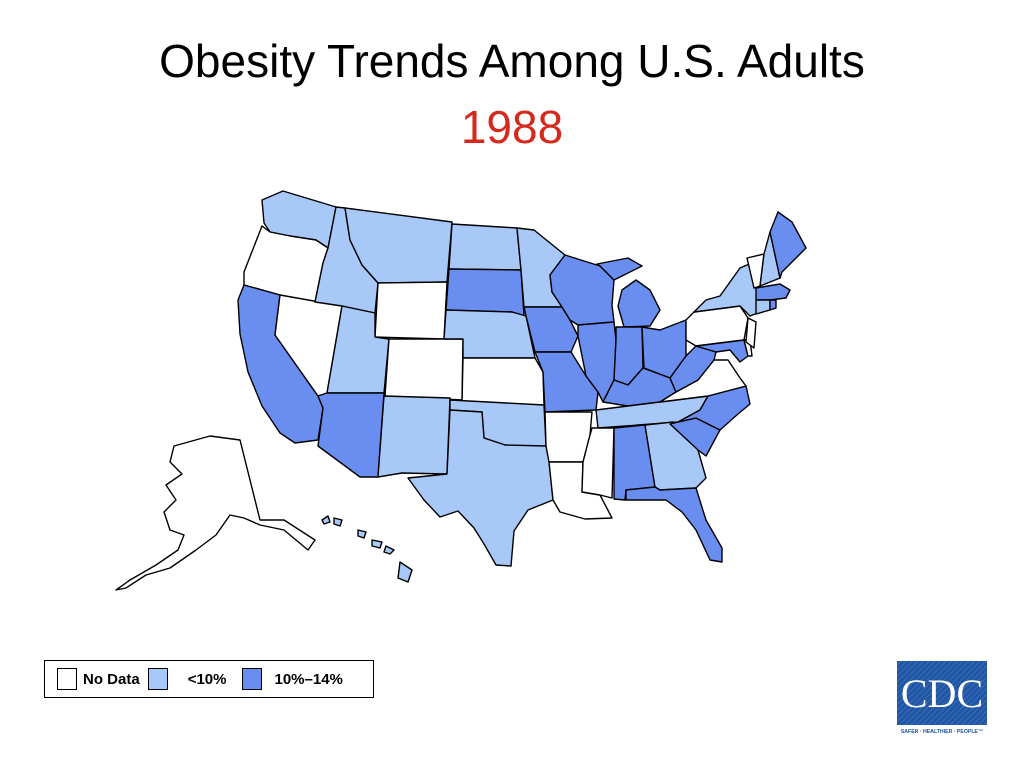  What do you see at coordinates (252, 679) in the screenshot?
I see `legend-swatch-10to14` at bounding box center [252, 679].